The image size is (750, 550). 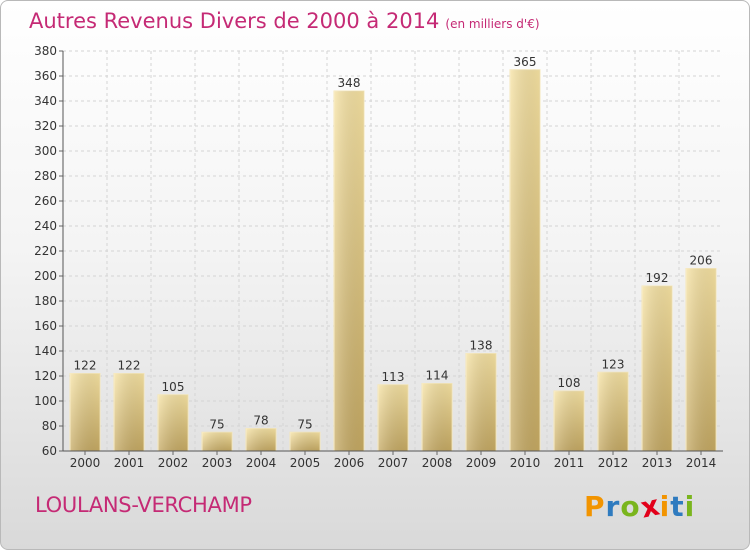 I want to click on bar-2008, so click(x=437, y=417).